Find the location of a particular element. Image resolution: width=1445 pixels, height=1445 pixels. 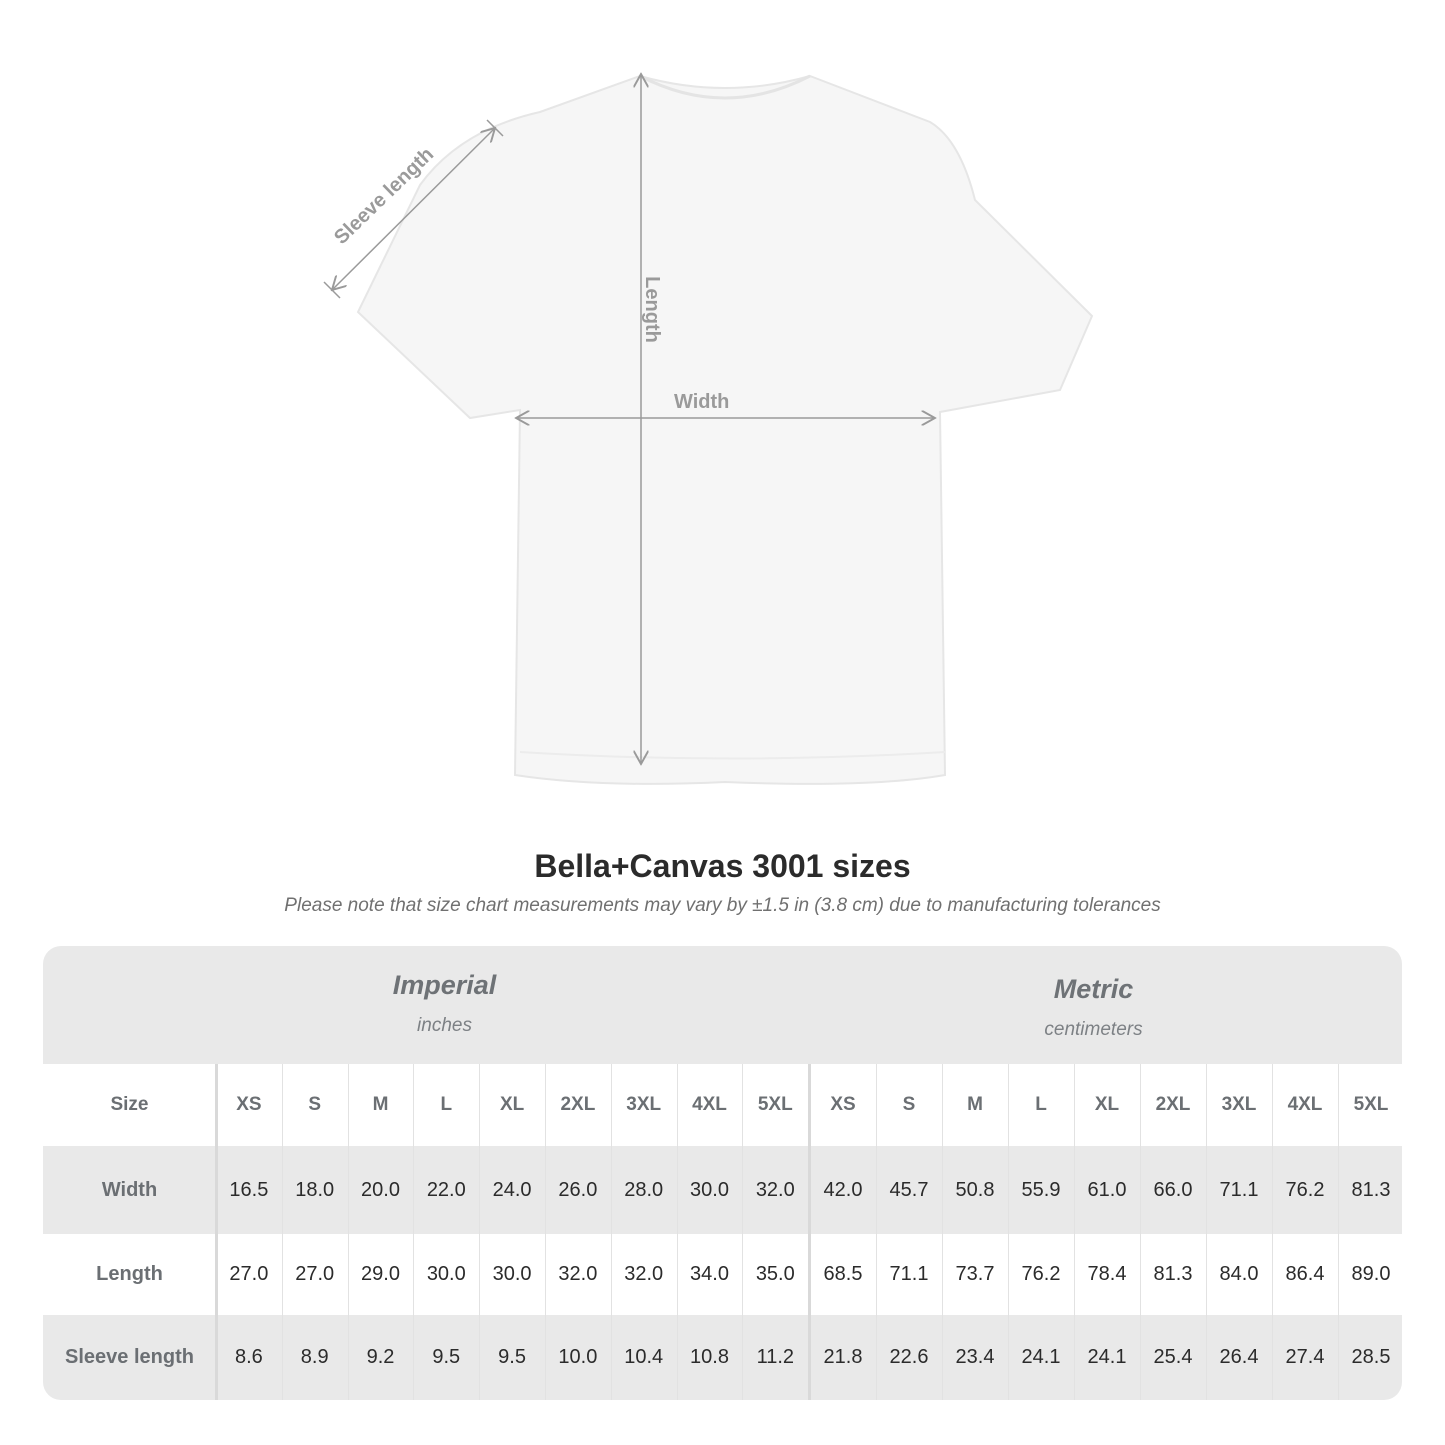

imperial-value-cell: 16.5 is located at coordinates (249, 1189).